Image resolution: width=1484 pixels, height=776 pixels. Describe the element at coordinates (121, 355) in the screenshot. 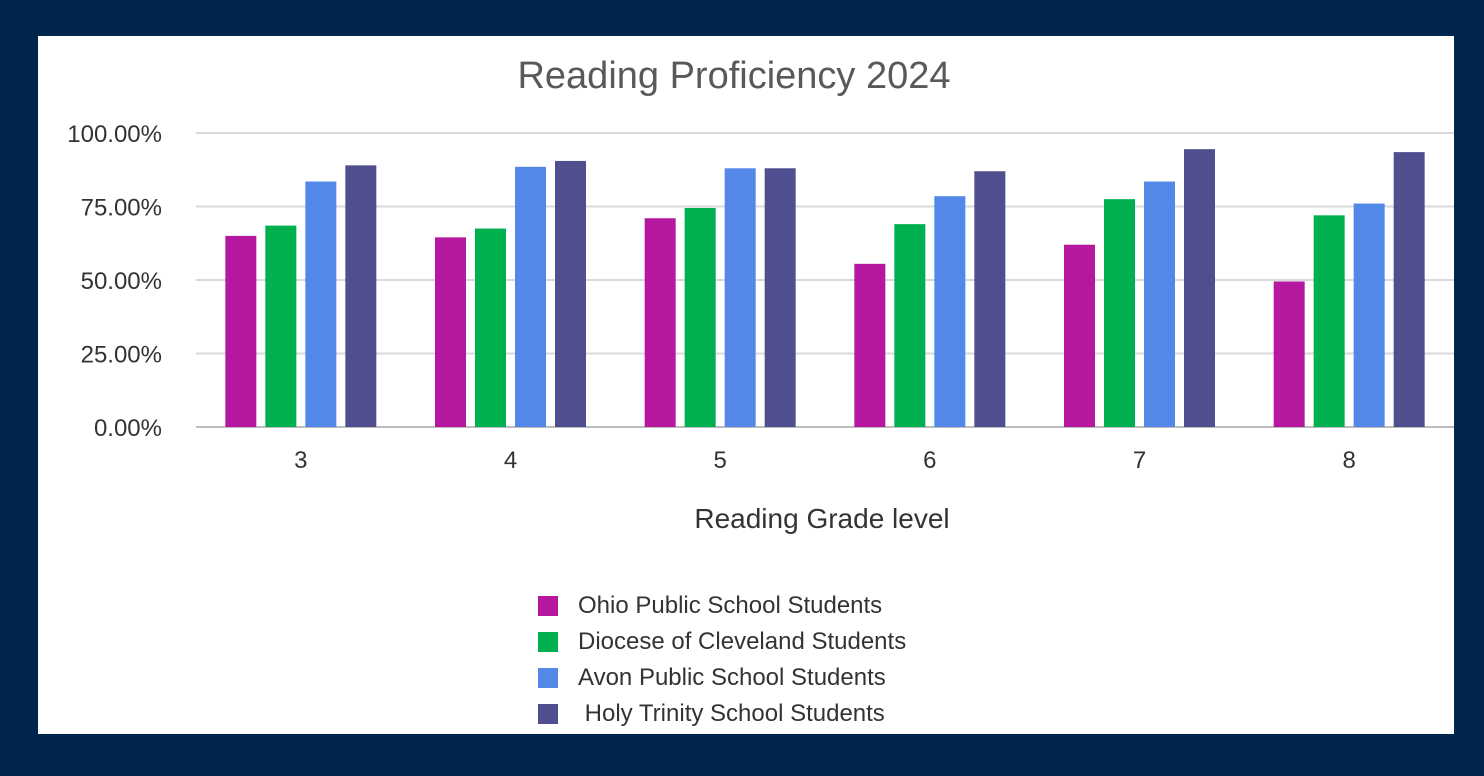

I see `y-tick-label: 25.00%` at that location.